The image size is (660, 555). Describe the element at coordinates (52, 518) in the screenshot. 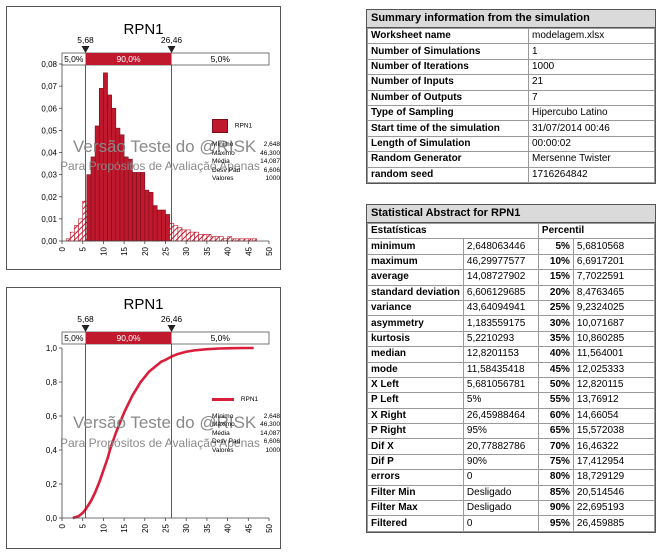

I see `y-tick-label: 0,0` at that location.